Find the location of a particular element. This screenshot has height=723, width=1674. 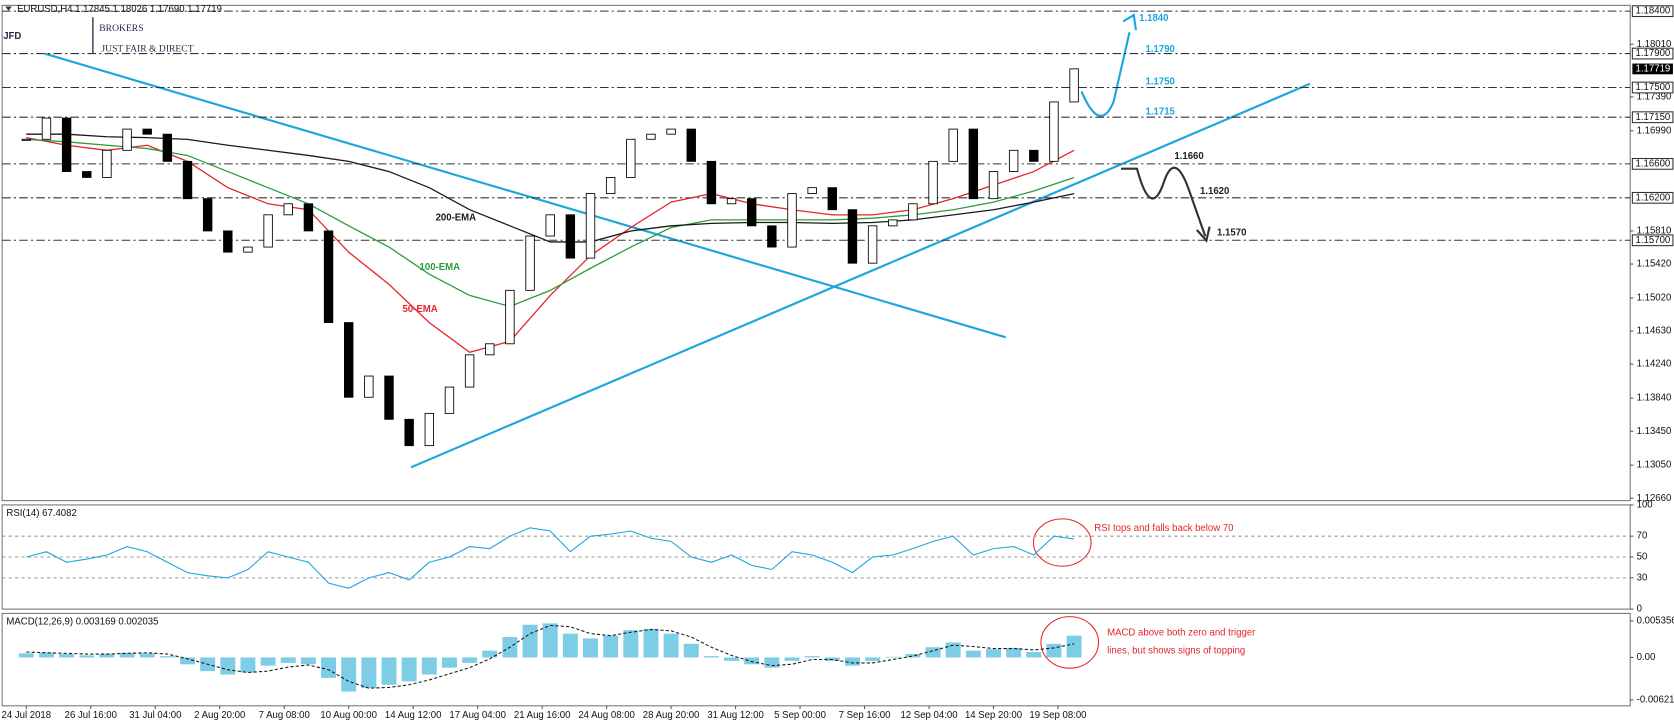

y-tick-label: 70 is located at coordinates (1642, 536).